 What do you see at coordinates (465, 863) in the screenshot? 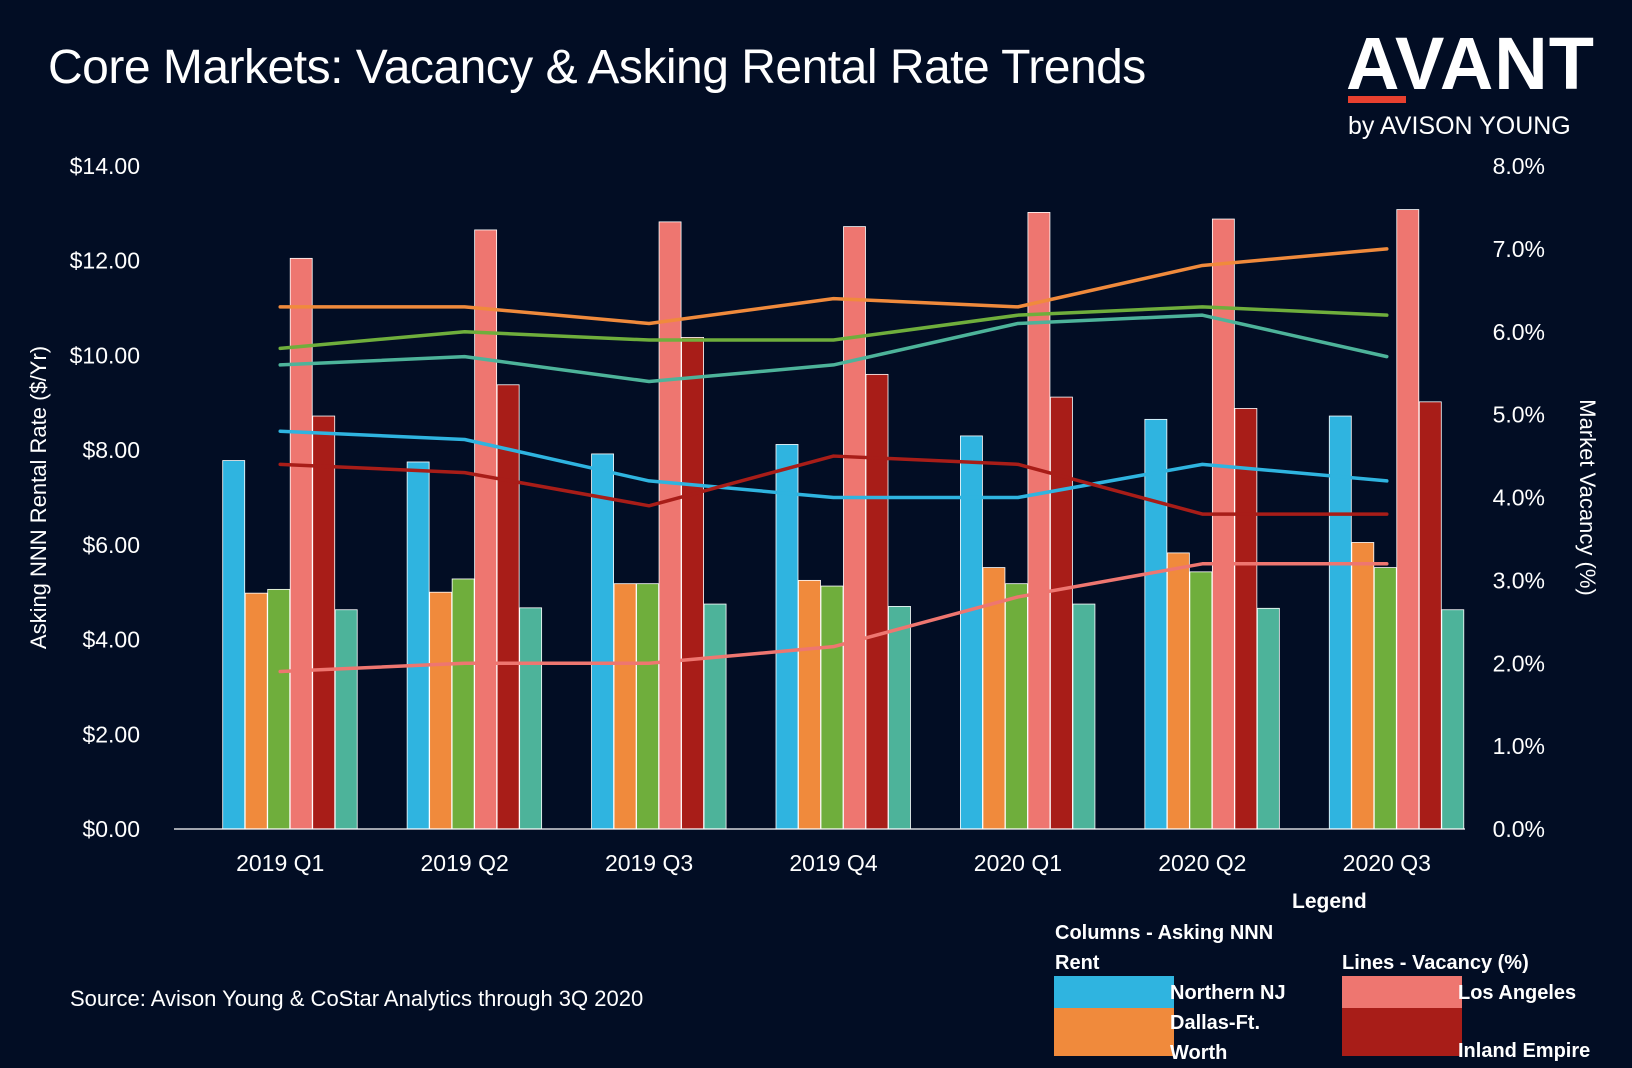
I see `x-tick-label: 2019 Q2` at bounding box center [465, 863].